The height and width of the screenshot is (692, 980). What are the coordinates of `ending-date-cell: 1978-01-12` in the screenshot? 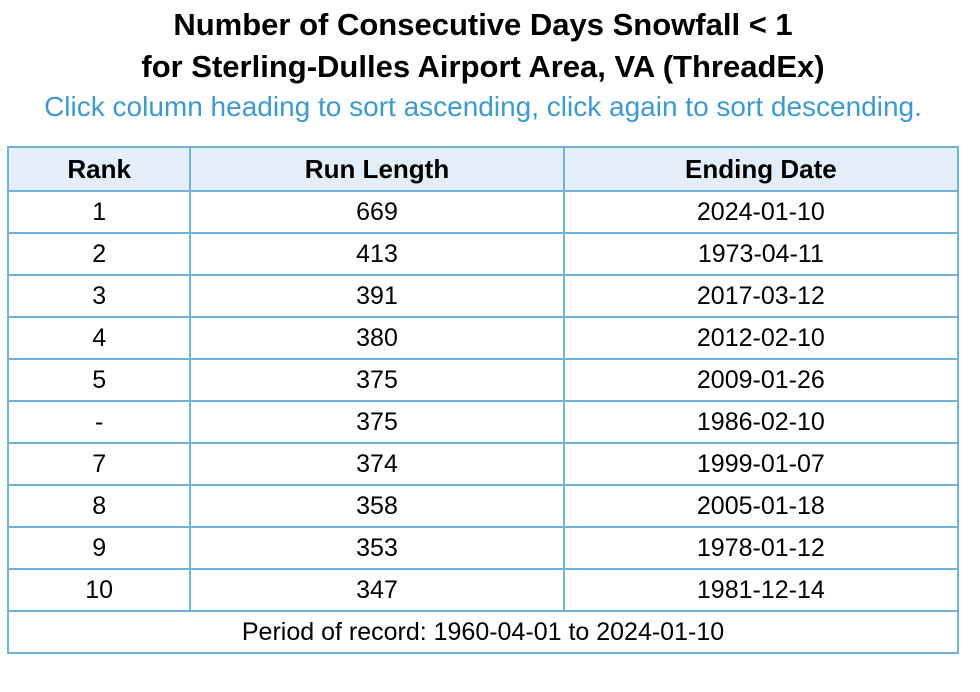 It's located at (761, 548).